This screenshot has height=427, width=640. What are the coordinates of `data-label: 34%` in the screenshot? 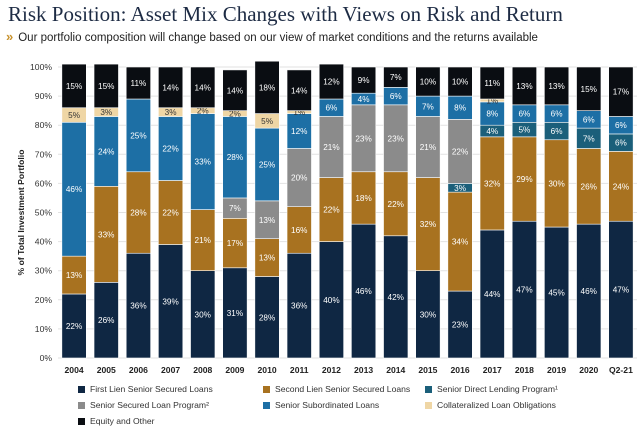 It's located at (460, 242).